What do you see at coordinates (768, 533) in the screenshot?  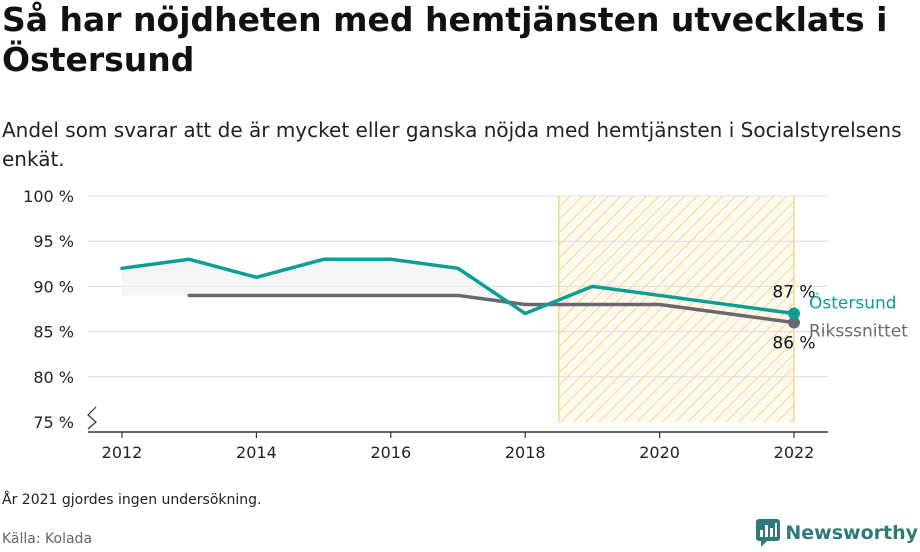 I see `chart-speech-bubble-icon` at bounding box center [768, 533].